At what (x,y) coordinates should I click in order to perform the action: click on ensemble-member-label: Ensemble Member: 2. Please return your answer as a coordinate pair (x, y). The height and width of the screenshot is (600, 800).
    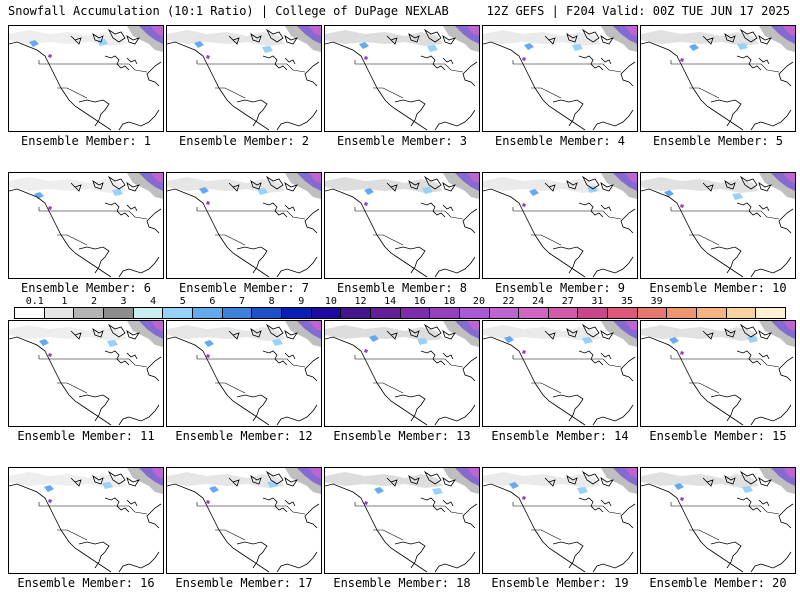
    Looking at the image, I should click on (244, 141).